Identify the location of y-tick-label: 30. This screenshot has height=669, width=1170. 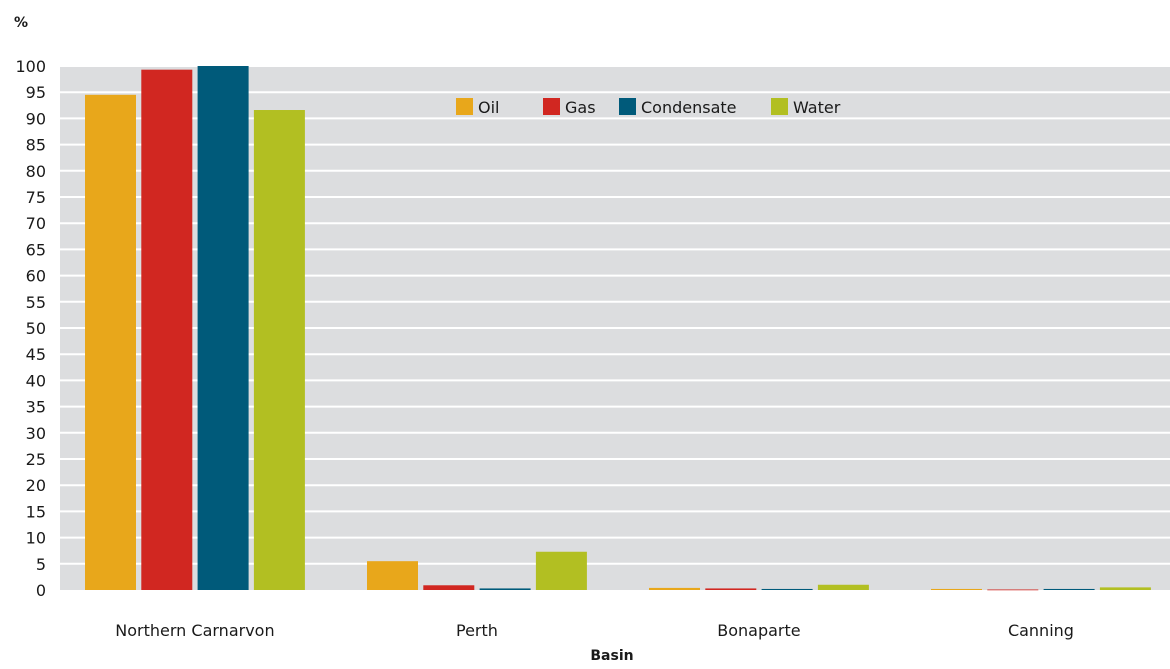
(36, 433).